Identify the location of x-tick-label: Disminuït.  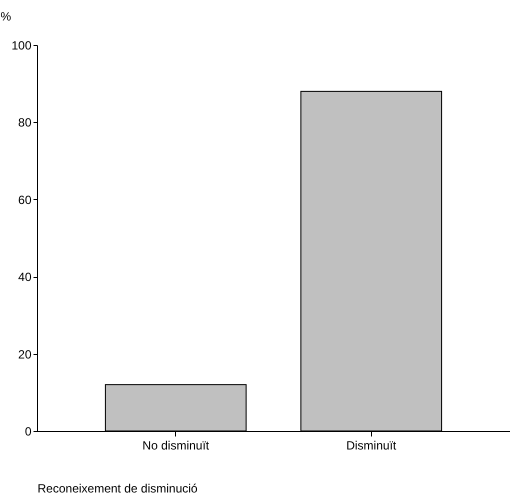
(371, 445).